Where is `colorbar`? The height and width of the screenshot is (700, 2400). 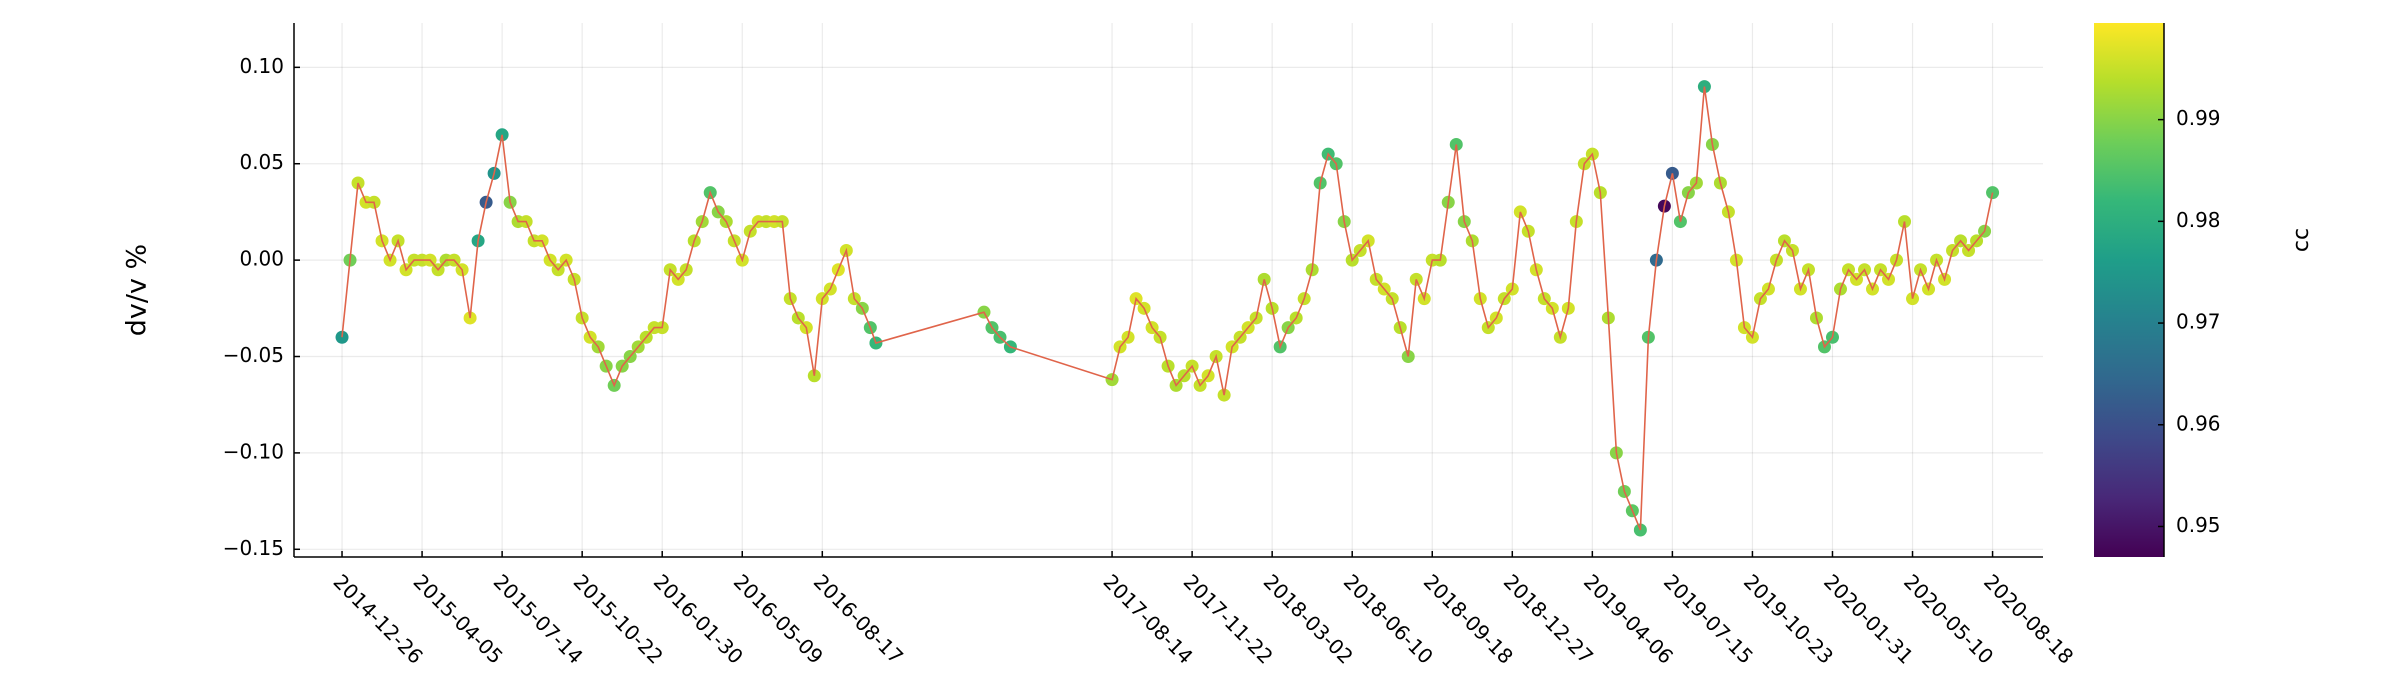
colorbar is located at coordinates (2129, 290).